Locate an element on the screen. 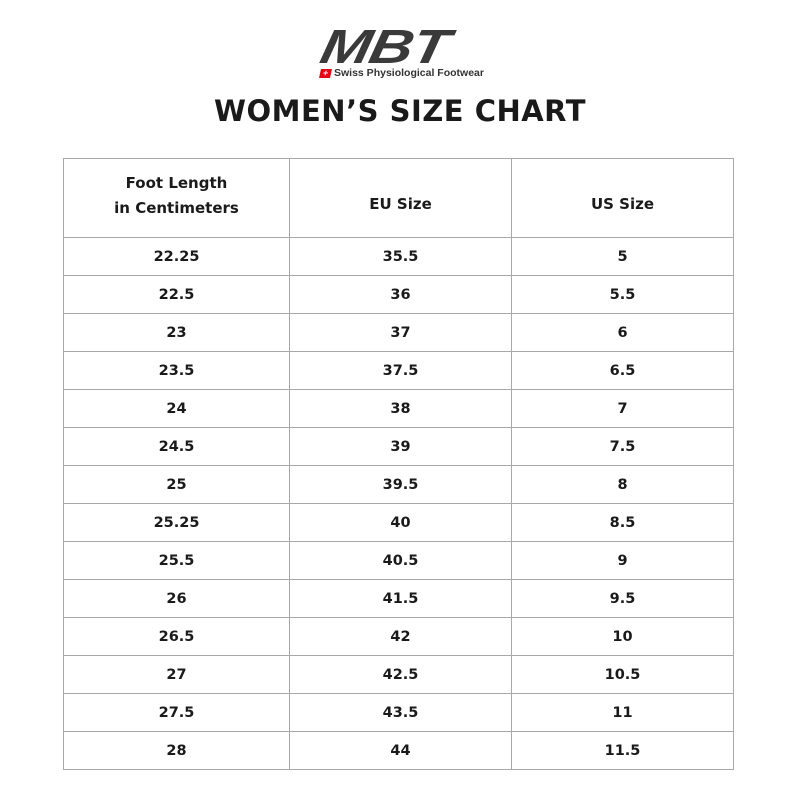 This screenshot has width=800, height=800. table-row: 25.25 40 8.5 is located at coordinates (398, 522).